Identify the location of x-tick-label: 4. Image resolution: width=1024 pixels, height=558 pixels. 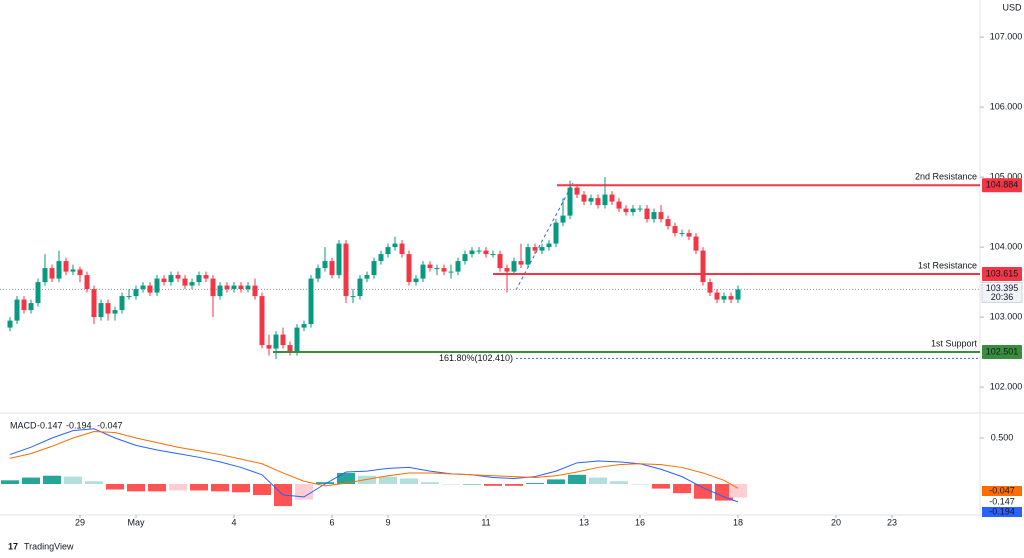
(234, 522).